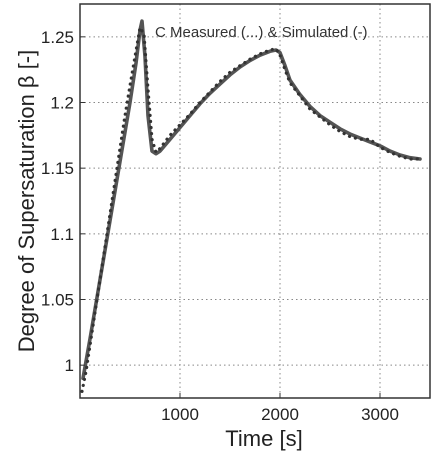 The width and height of the screenshot is (432, 460). What do you see at coordinates (62, 234) in the screenshot?
I see `y-tick-label-2: 1.1` at bounding box center [62, 234].